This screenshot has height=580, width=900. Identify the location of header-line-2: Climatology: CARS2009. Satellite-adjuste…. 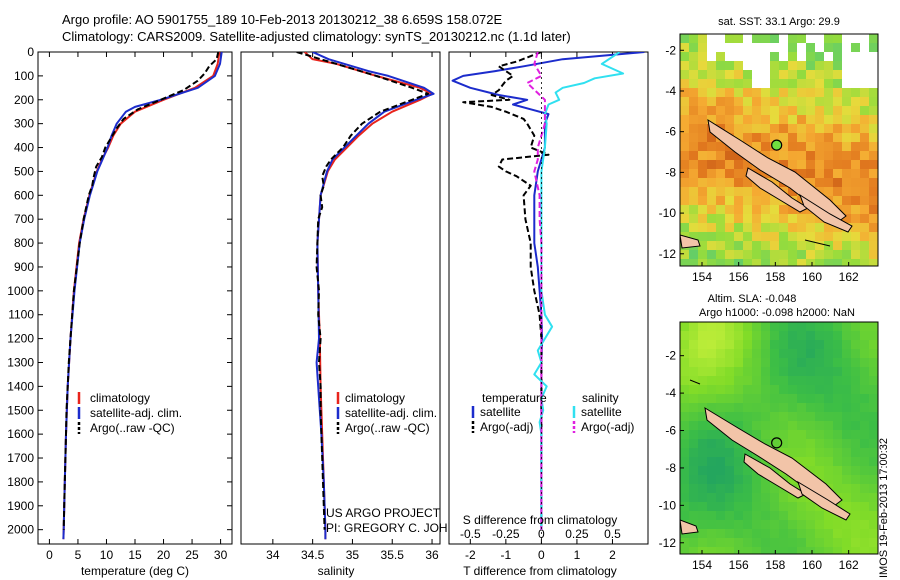
(316, 36).